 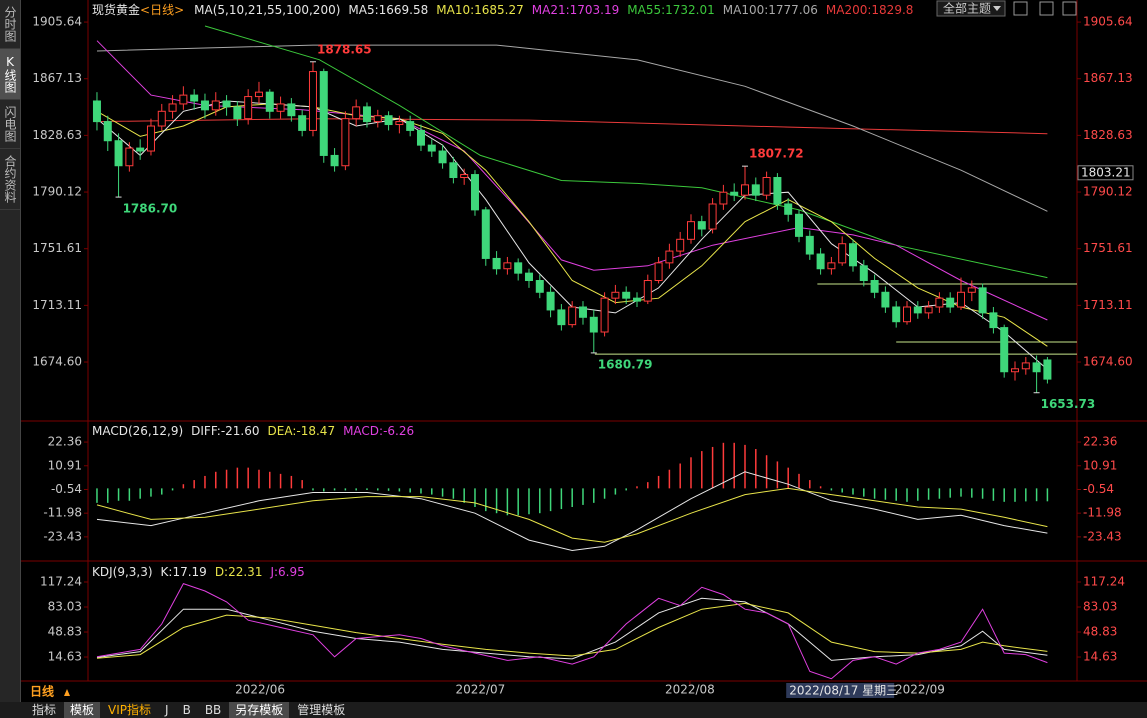 What do you see at coordinates (259, 710) in the screenshot?
I see `tab: 另存模板` at bounding box center [259, 710].